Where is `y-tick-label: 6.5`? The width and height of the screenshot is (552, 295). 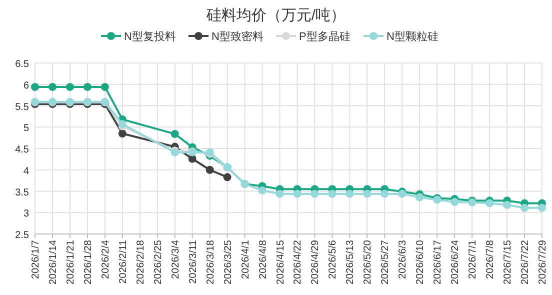
y-tick-label: 6.5 is located at coordinates (22, 64).